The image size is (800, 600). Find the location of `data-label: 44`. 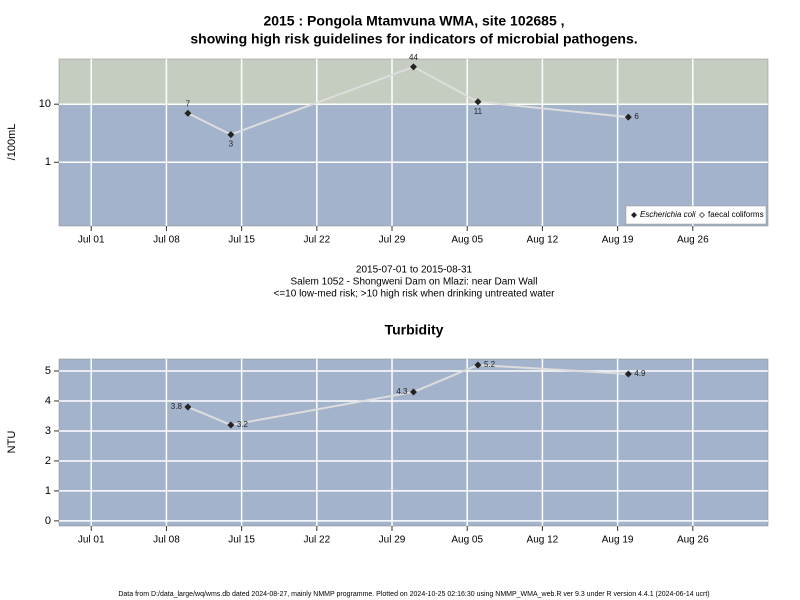

data-label: 44 is located at coordinates (413, 57).